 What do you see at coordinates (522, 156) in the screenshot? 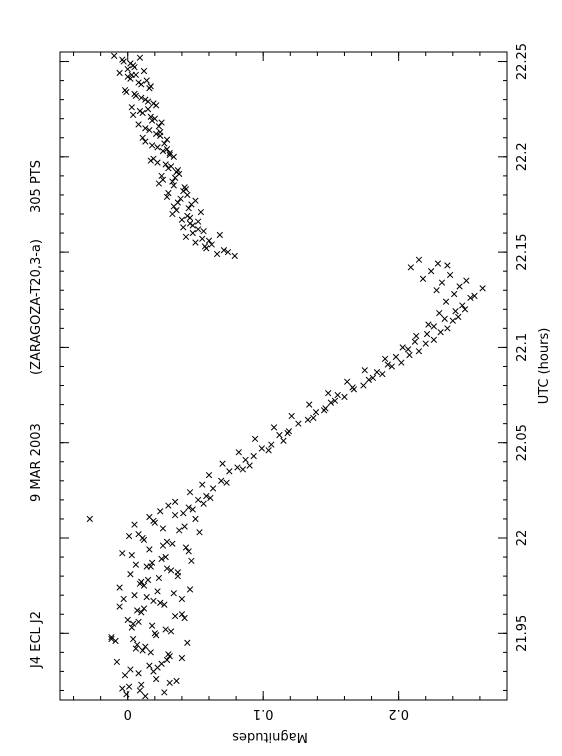
I see `x-tick-label: 22.2` at bounding box center [522, 156].